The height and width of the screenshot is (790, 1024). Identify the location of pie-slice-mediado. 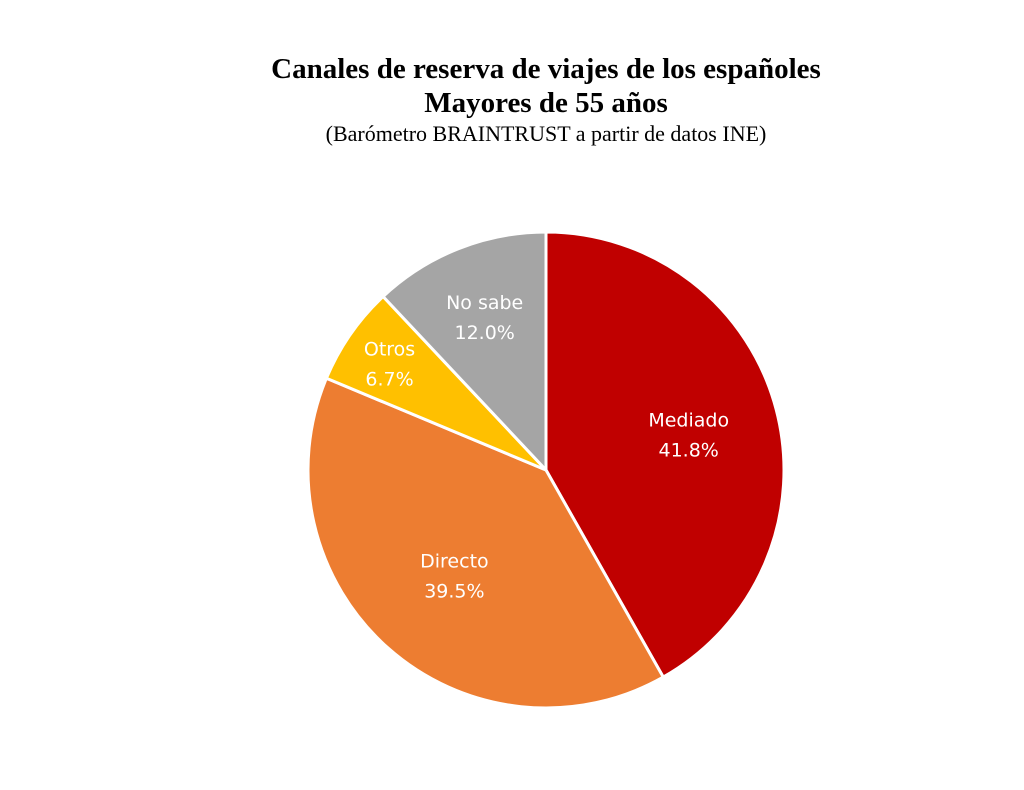
(665, 454).